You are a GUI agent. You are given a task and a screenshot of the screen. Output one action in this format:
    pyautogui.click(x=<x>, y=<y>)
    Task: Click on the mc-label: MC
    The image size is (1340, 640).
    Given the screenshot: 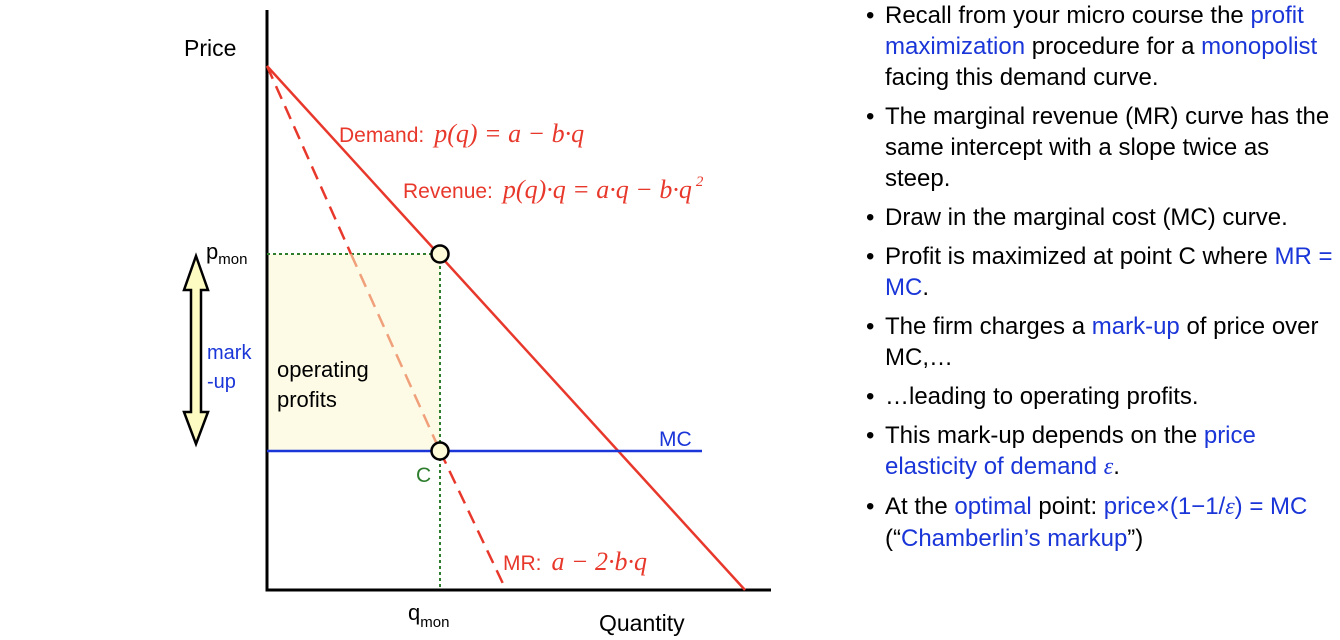 What is the action you would take?
    pyautogui.click(x=675, y=439)
    